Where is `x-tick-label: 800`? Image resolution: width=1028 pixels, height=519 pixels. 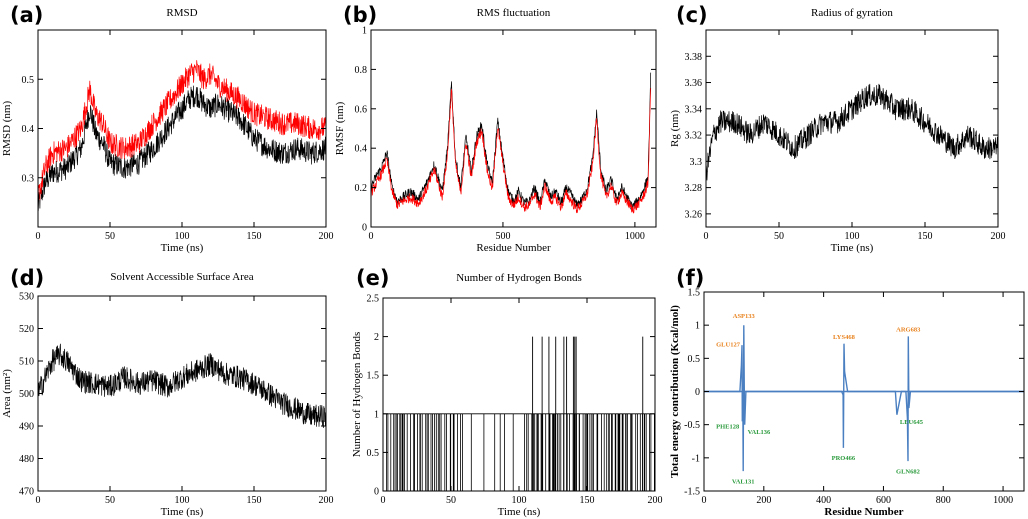 x-tick-label: 800 is located at coordinates (943, 500).